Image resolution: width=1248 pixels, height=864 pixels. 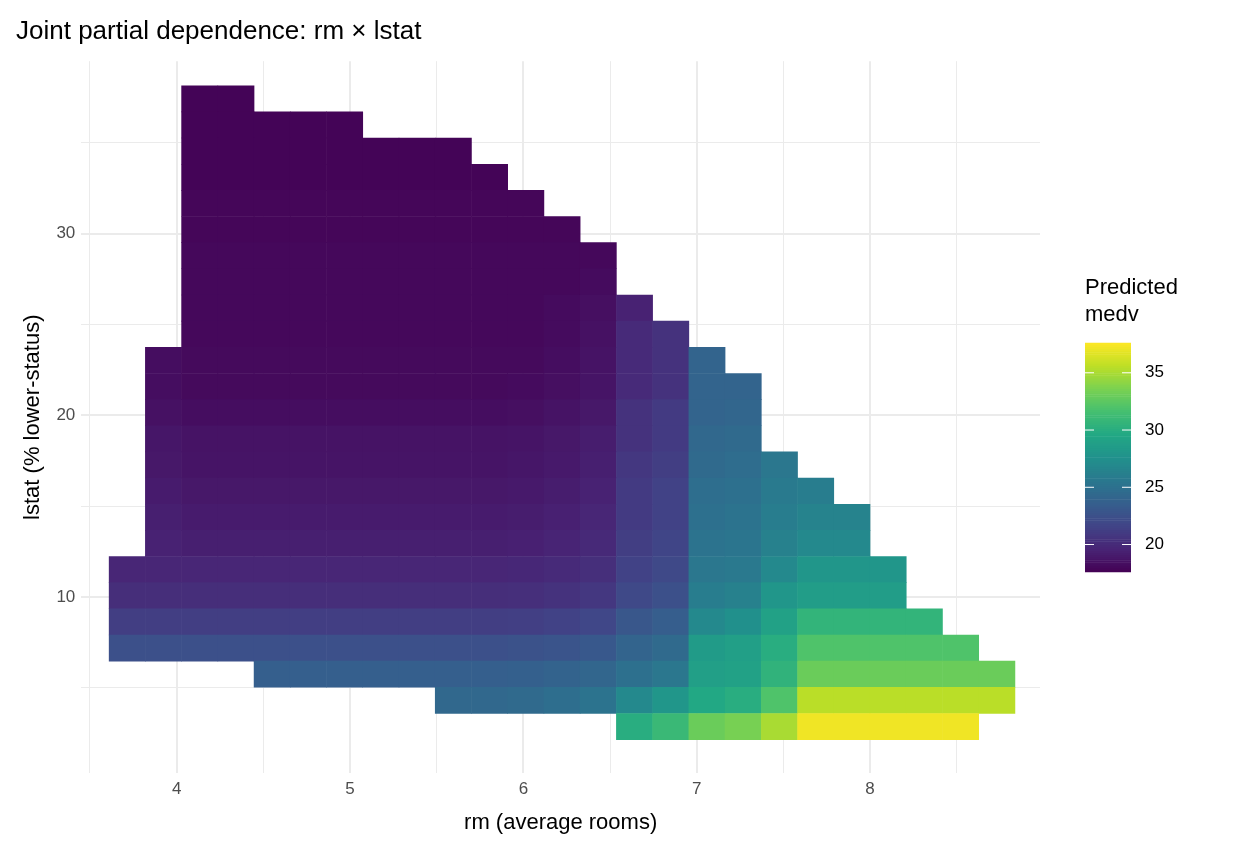 I want to click on y-tick-label: 10, so click(x=66, y=596).